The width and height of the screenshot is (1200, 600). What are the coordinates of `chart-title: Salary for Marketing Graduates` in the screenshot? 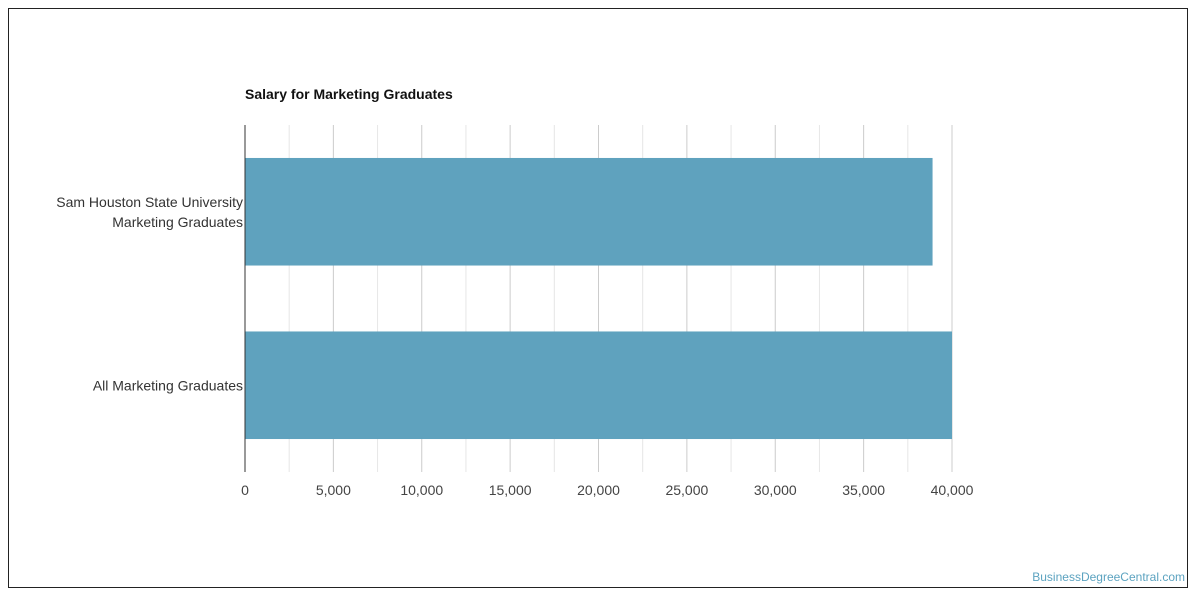 It's located at (349, 94).